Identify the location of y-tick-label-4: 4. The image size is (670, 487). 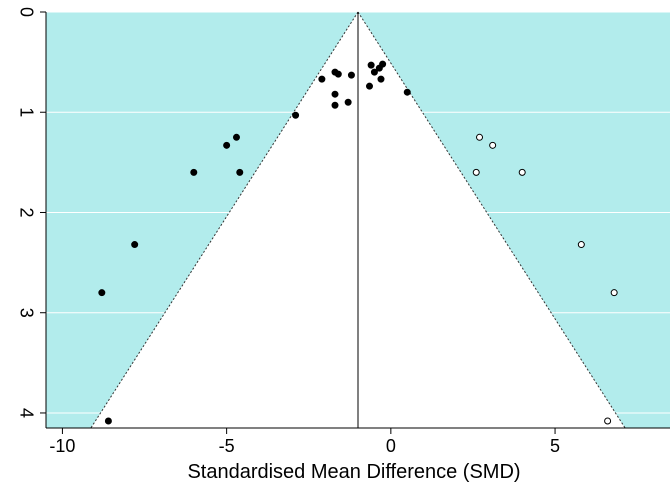
(26, 413).